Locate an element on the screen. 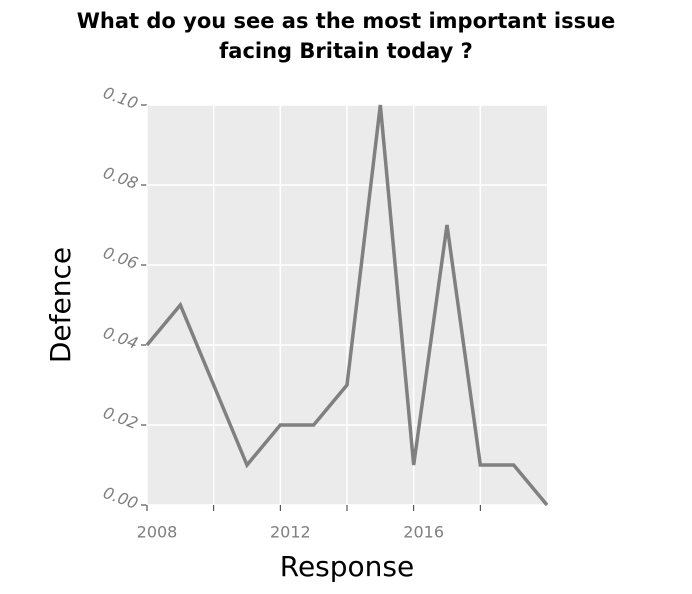  x-axis-label: Response is located at coordinates (347, 566).